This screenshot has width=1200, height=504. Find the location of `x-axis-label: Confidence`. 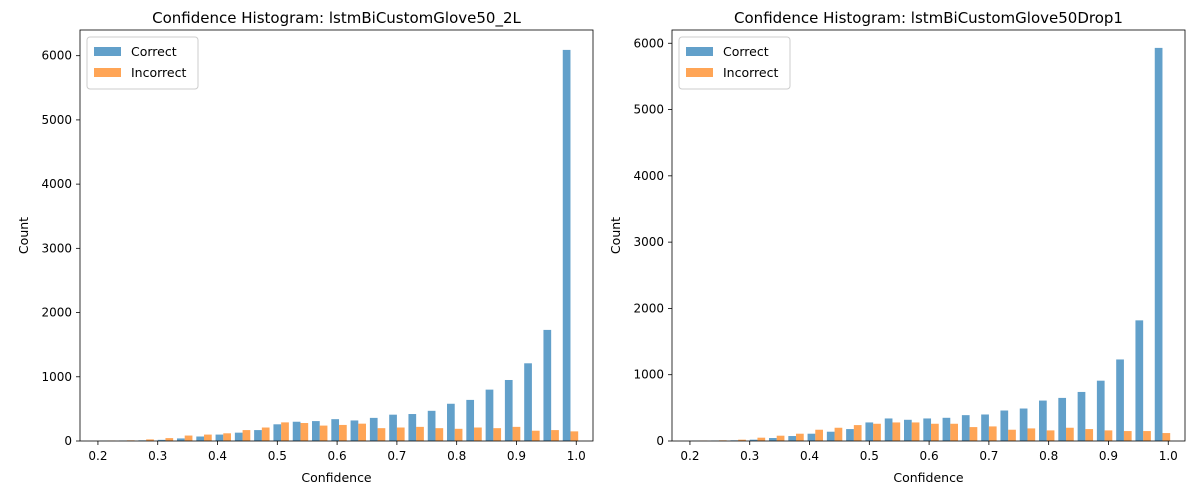

x-axis-label: Confidence is located at coordinates (336, 477).